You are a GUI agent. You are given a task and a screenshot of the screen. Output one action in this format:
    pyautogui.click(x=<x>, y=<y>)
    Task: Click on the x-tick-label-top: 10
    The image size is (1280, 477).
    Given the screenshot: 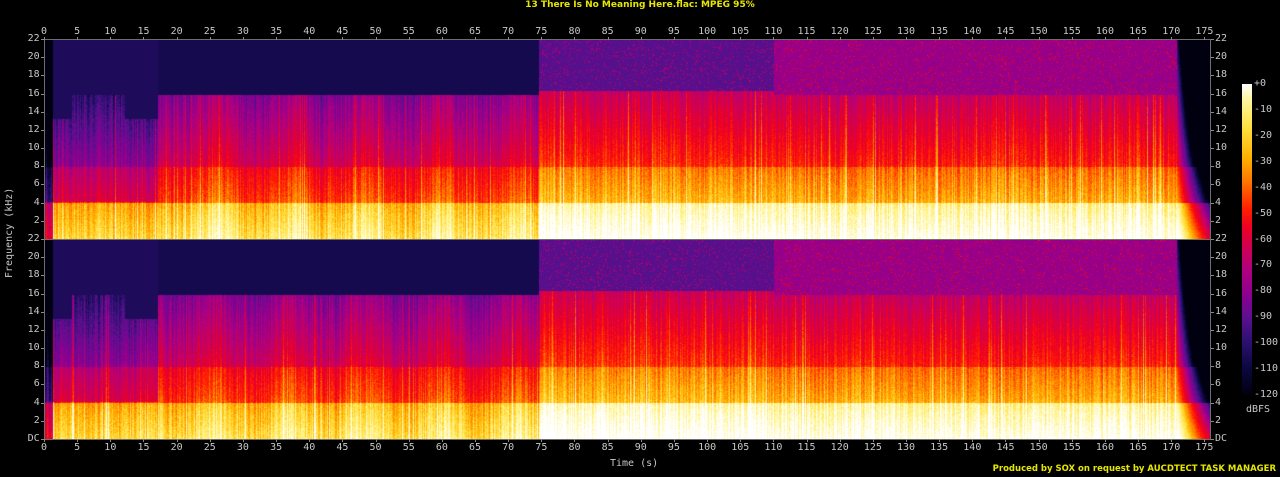 What is the action you would take?
    pyautogui.click(x=110, y=31)
    